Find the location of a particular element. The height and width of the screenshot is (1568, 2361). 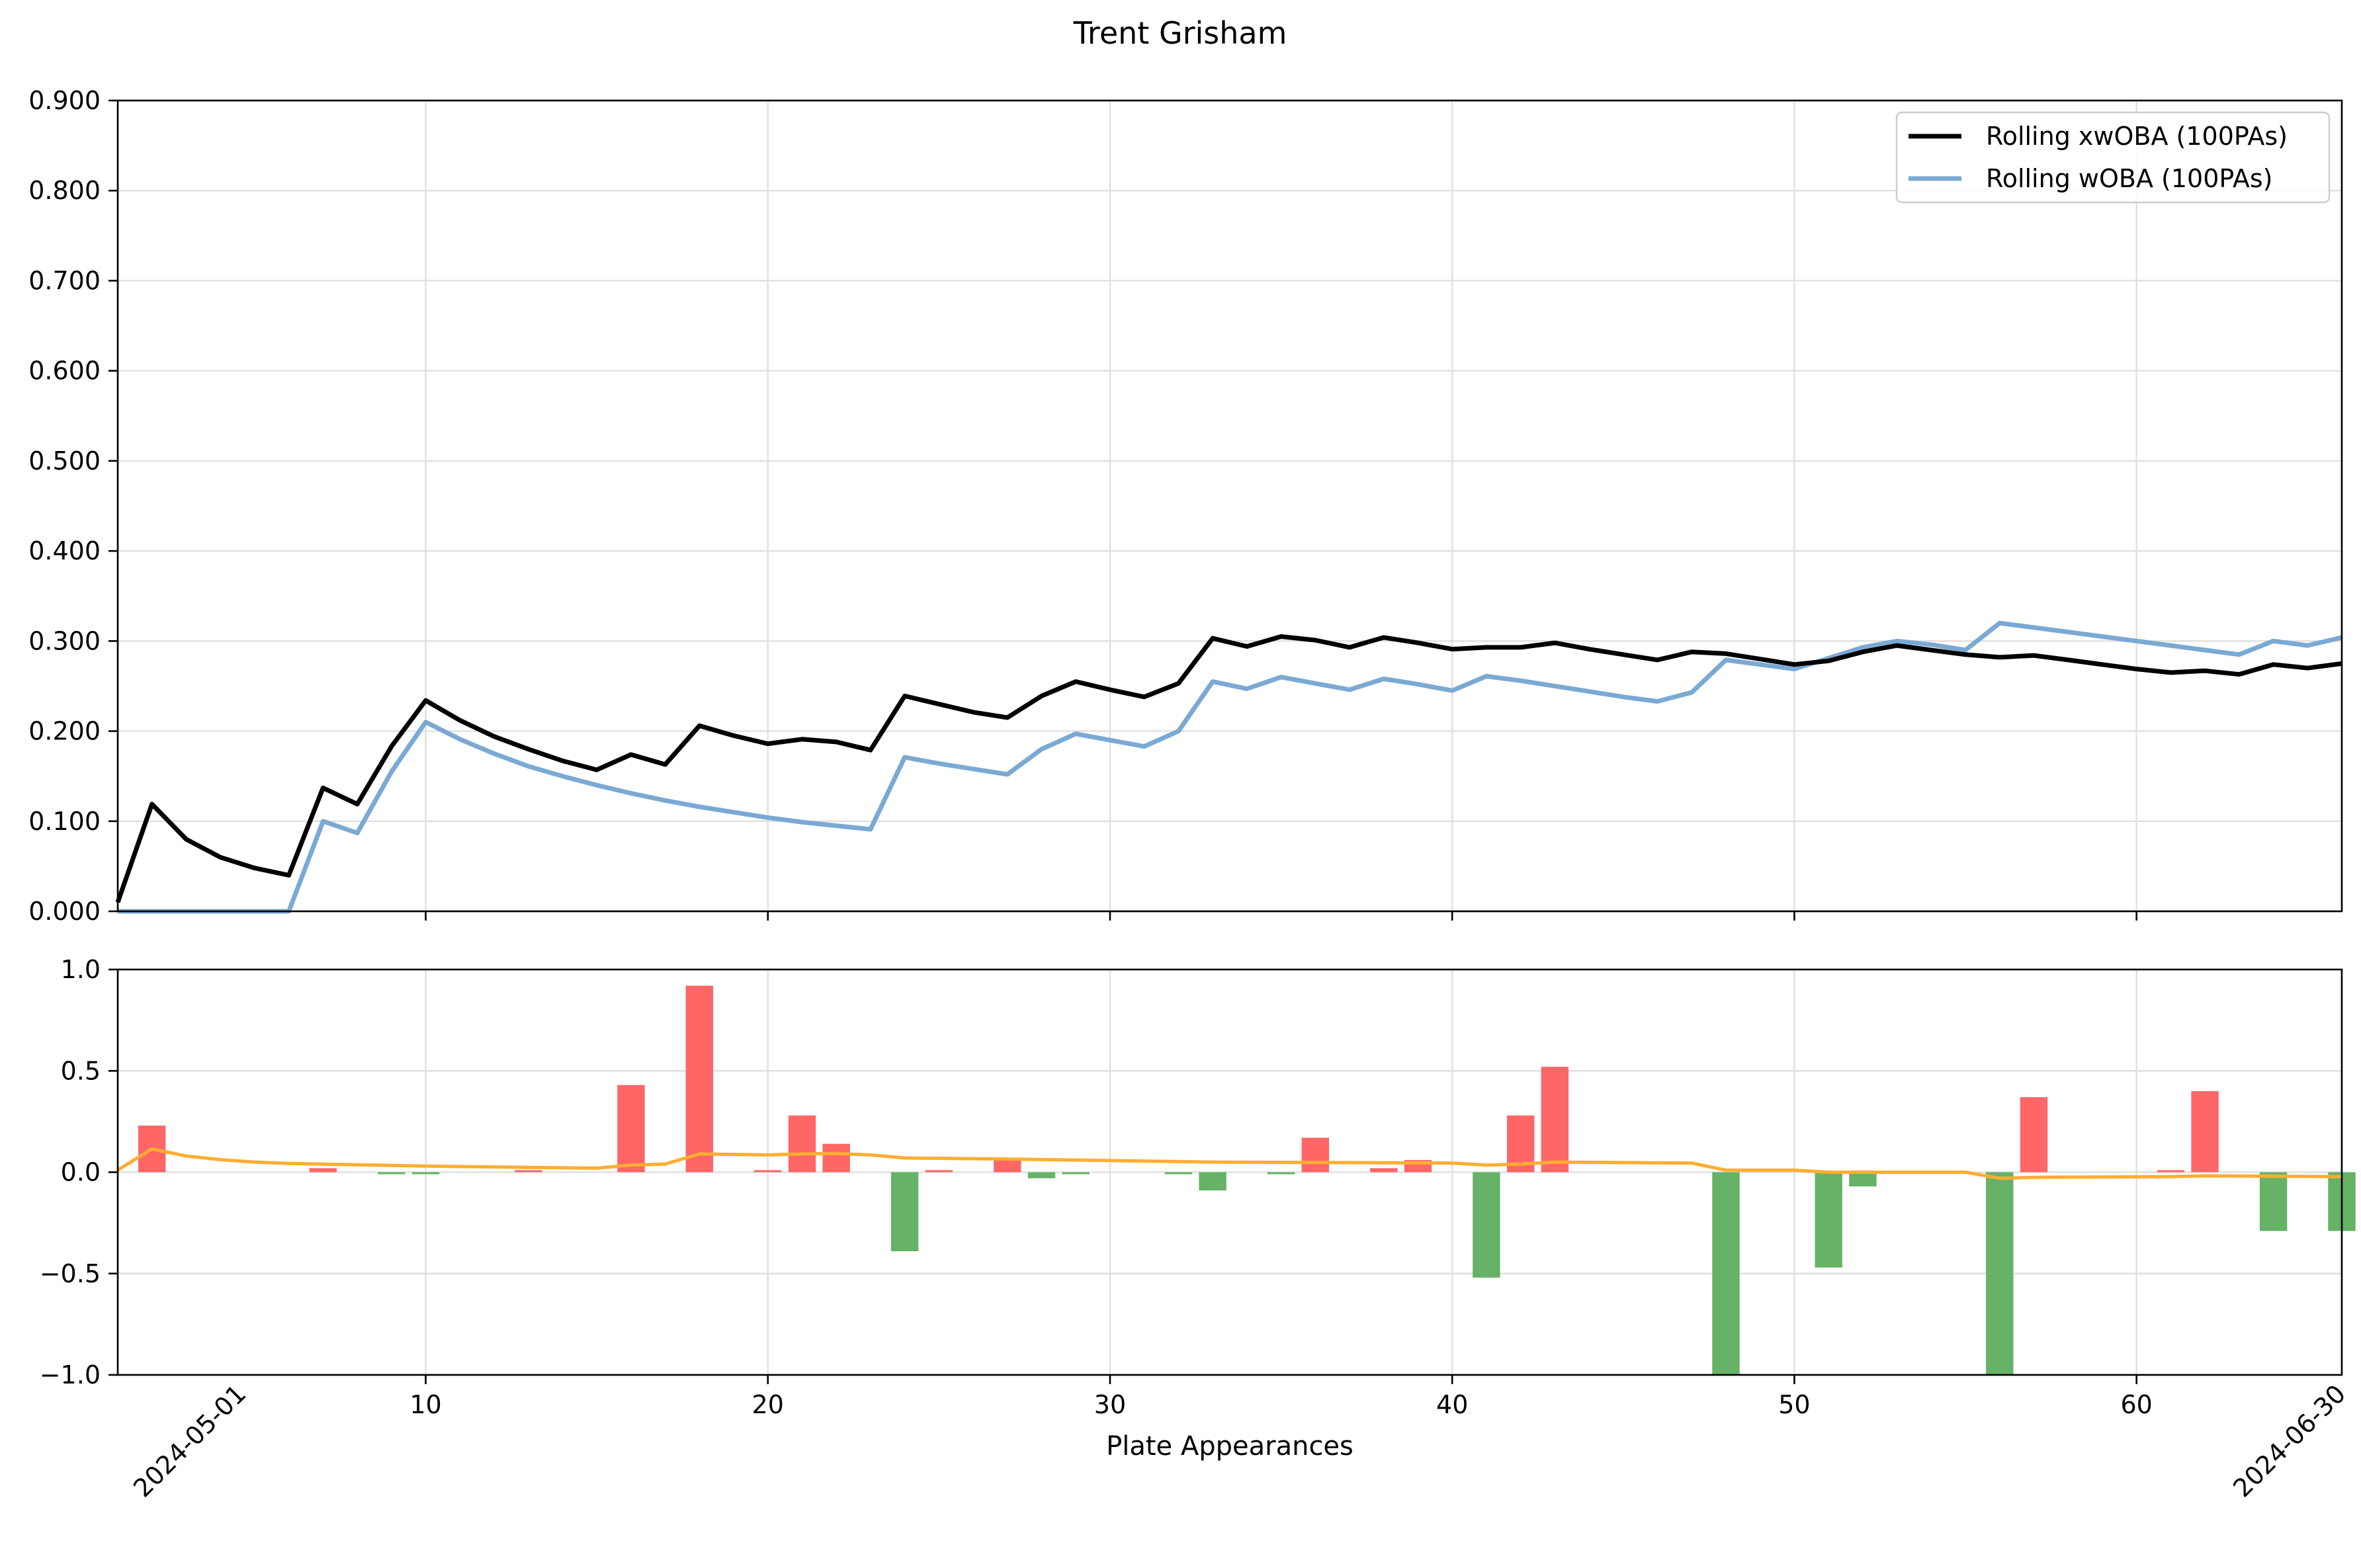

top-y-tick-label: 0.800 is located at coordinates (64, 190).